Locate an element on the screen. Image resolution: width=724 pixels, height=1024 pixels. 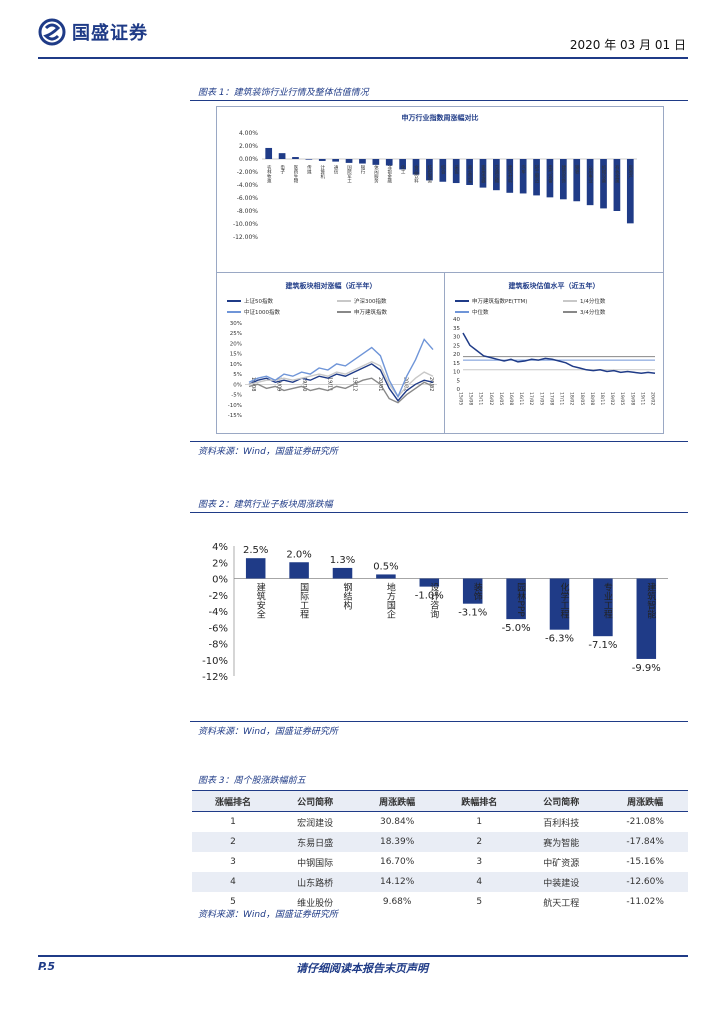
col-rise-change: 周涨跌幅 is located at coordinates (397, 801).